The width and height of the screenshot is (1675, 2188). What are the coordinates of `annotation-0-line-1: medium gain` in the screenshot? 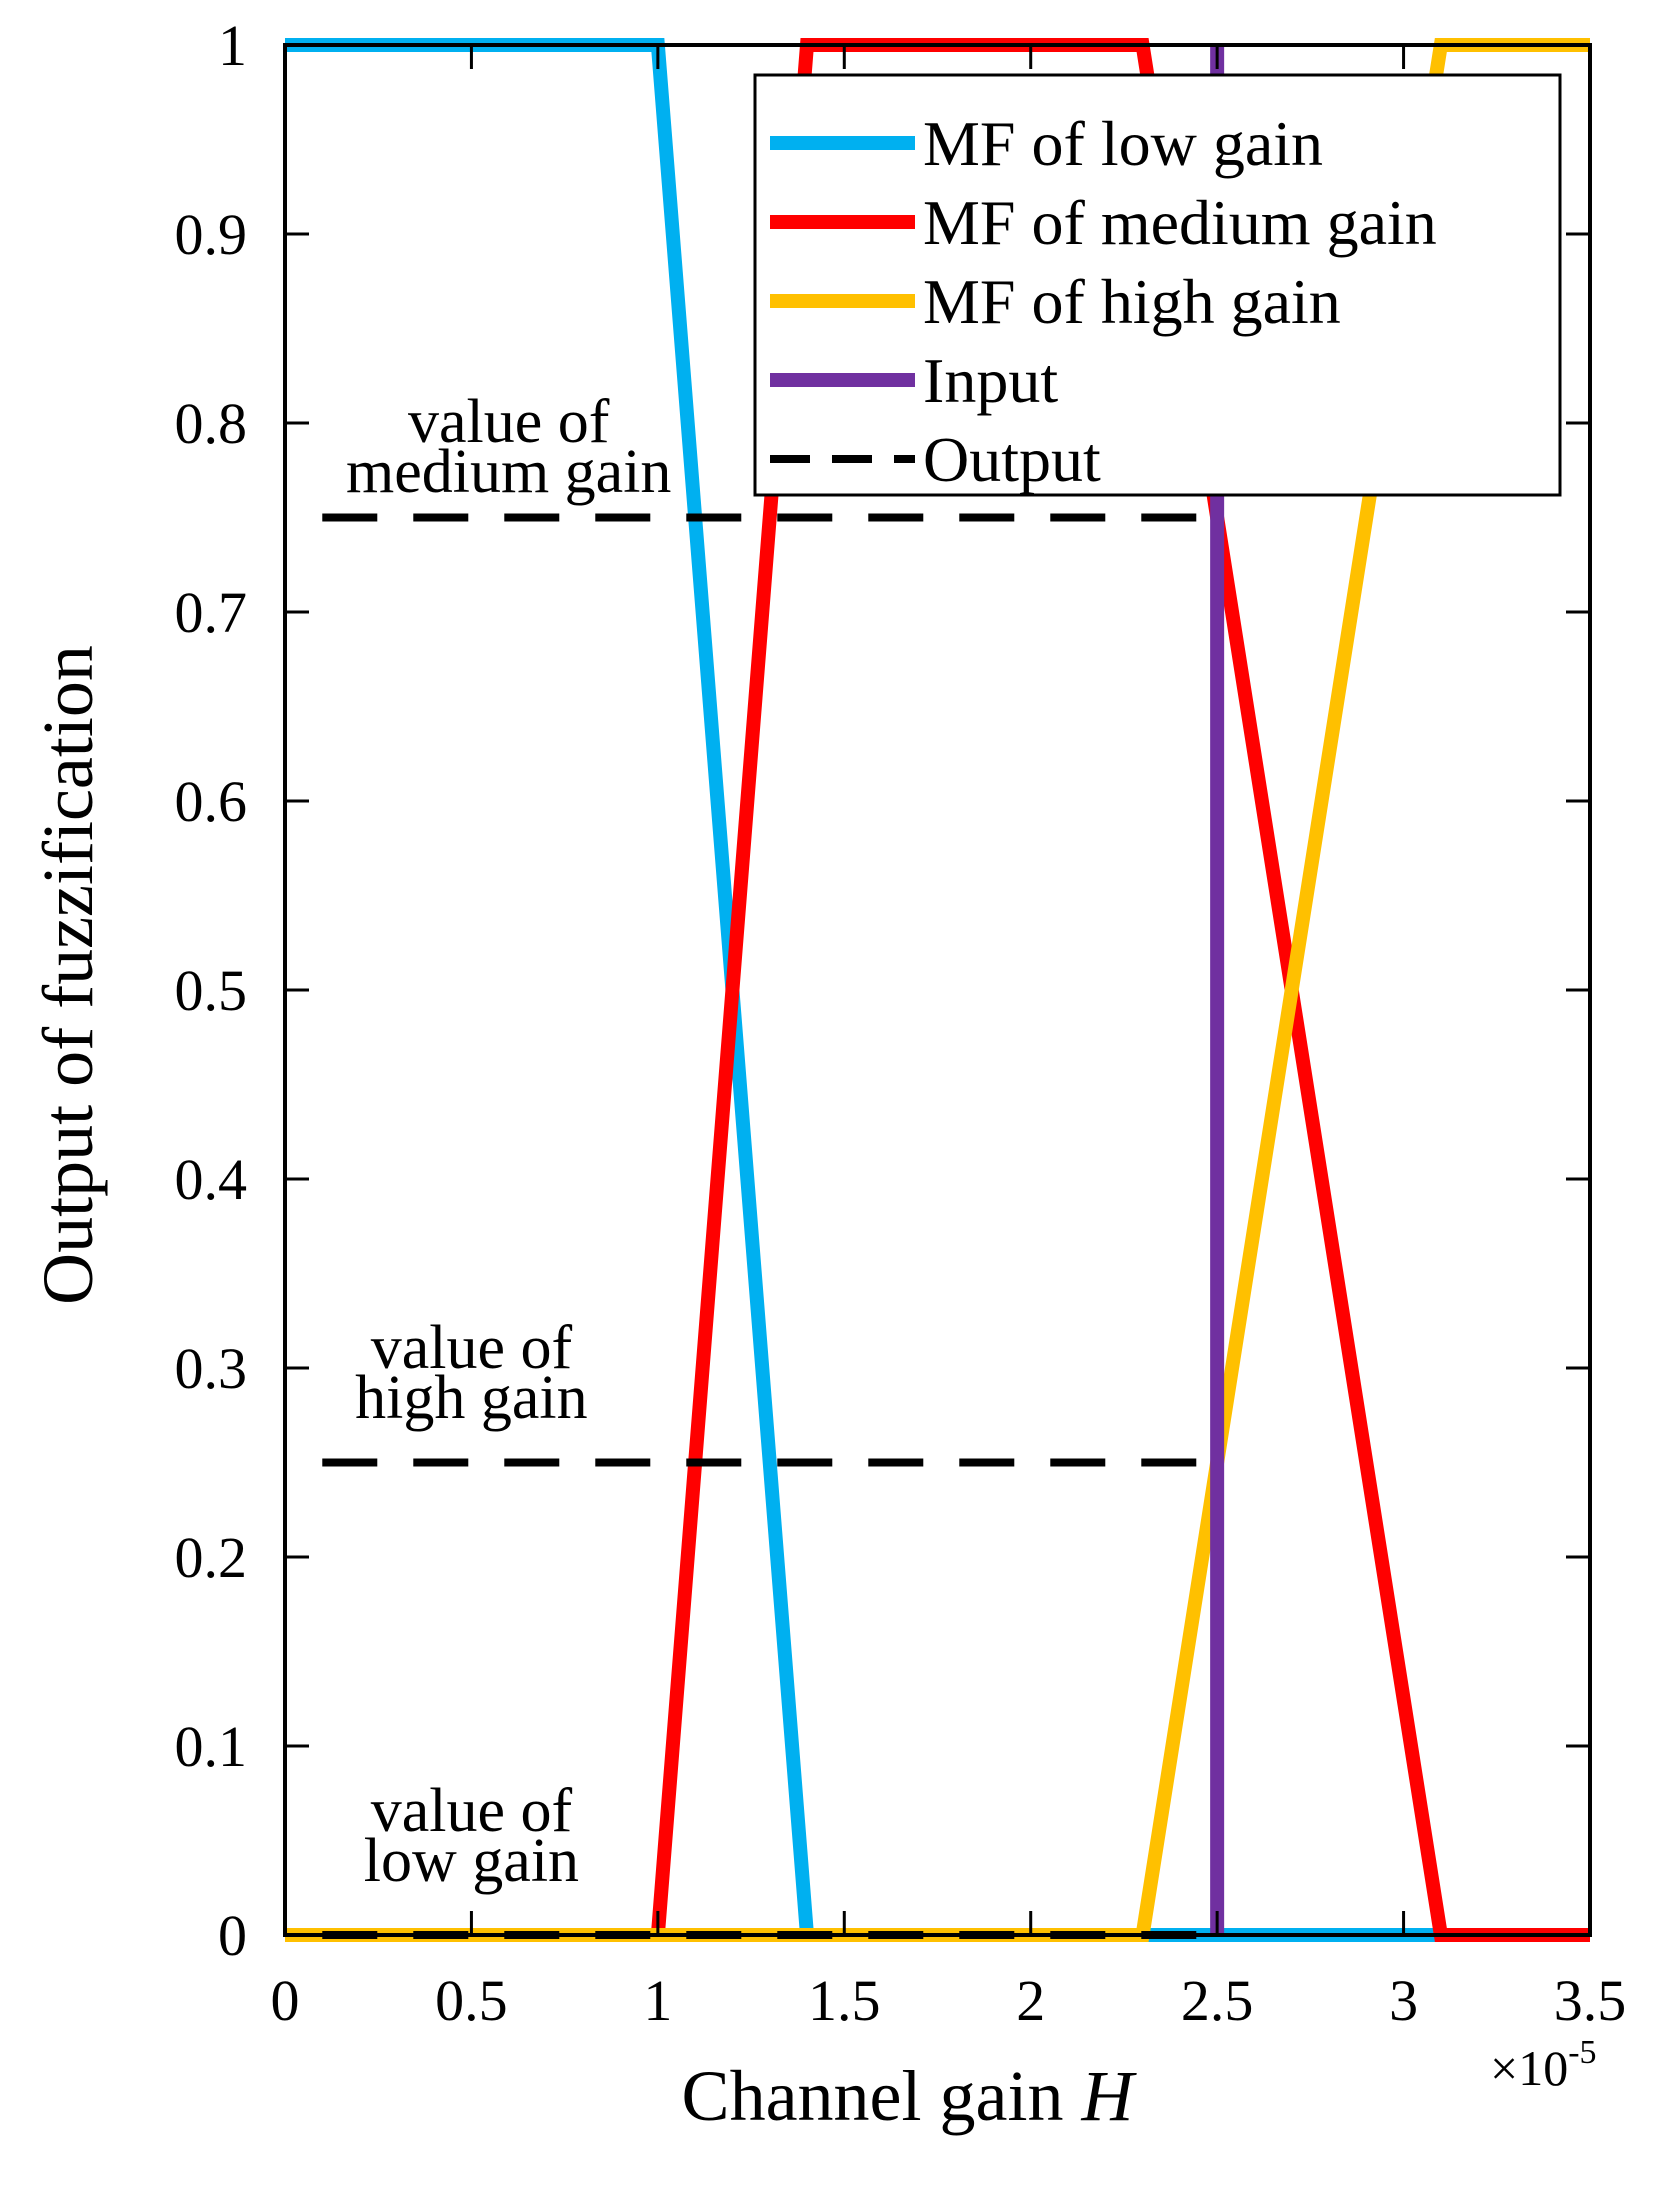 It's located at (508, 472).